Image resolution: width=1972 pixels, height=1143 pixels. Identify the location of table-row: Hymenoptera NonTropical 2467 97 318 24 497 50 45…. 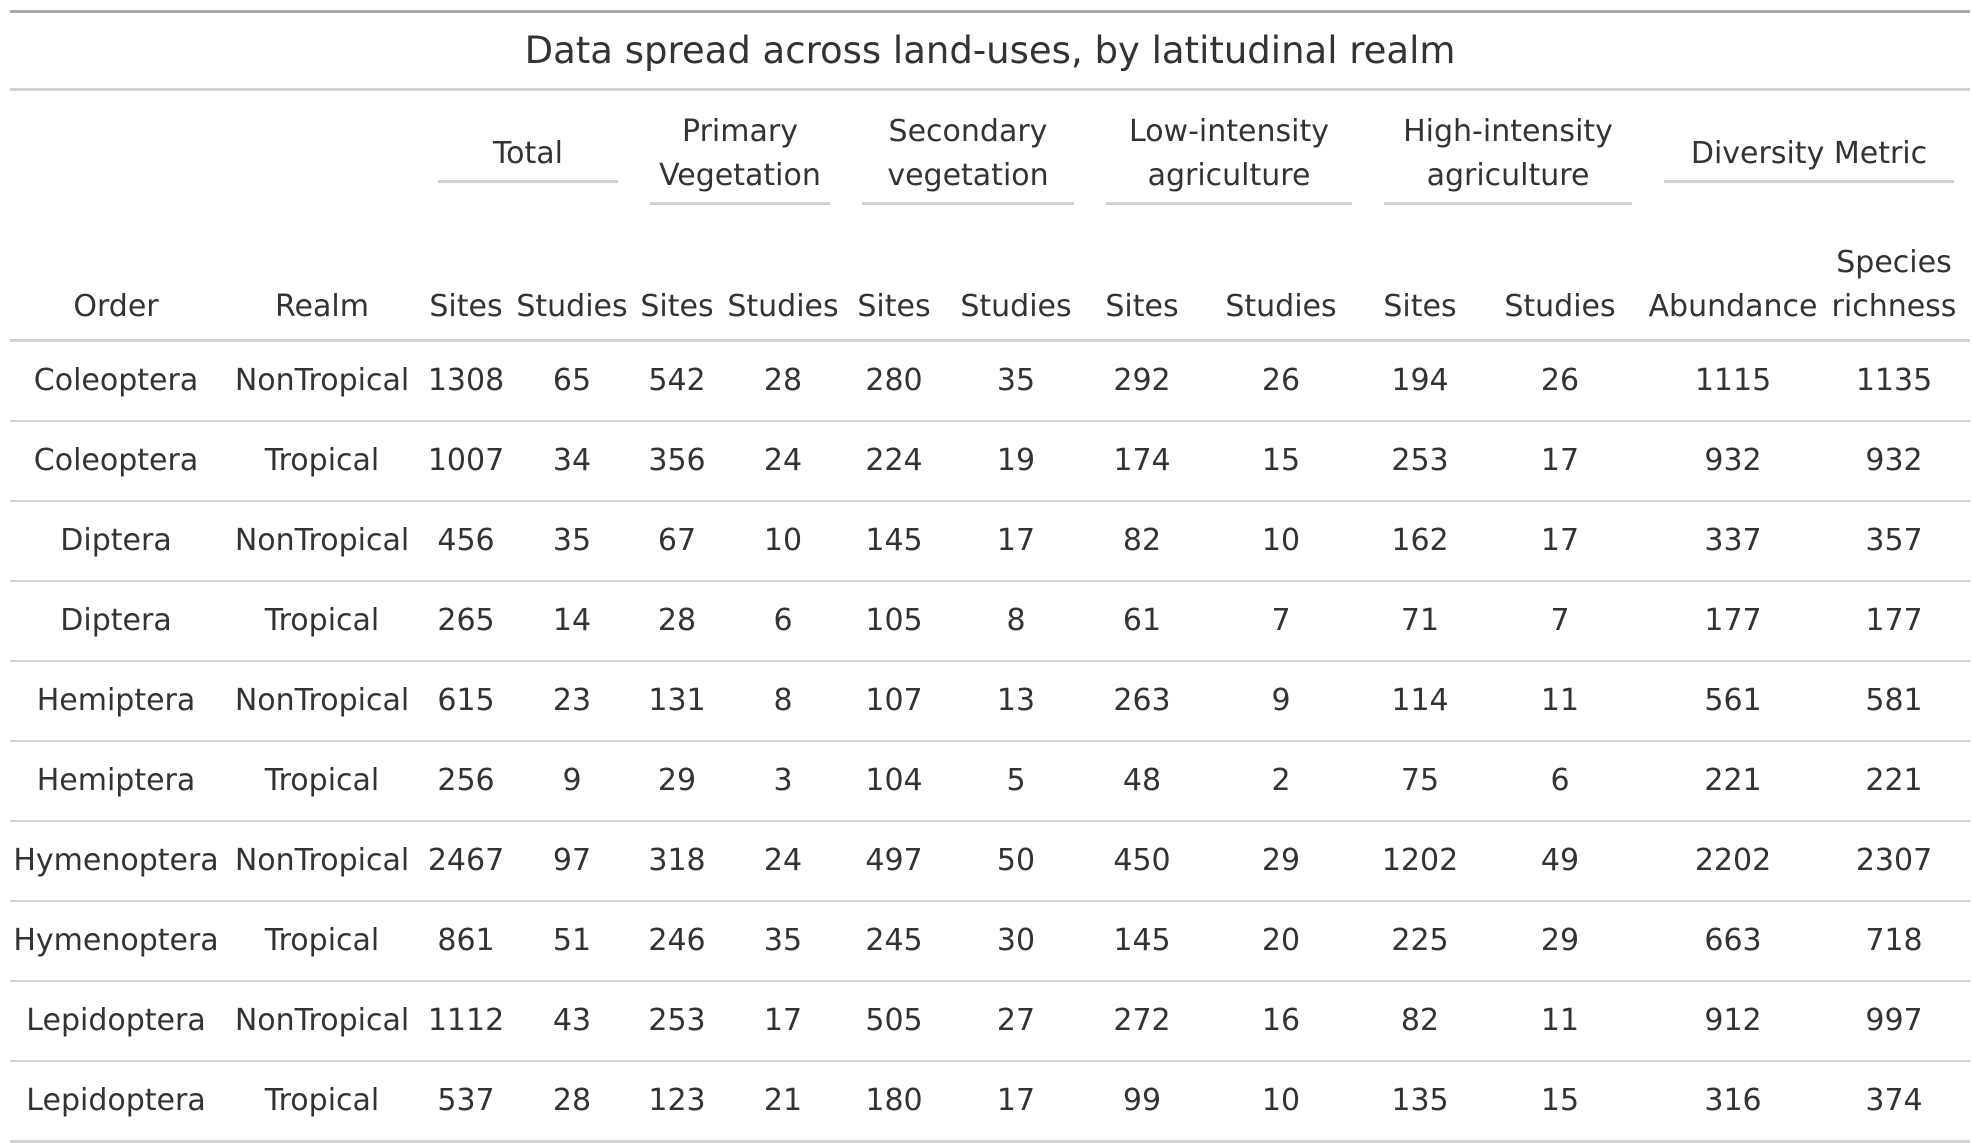
(990, 861).